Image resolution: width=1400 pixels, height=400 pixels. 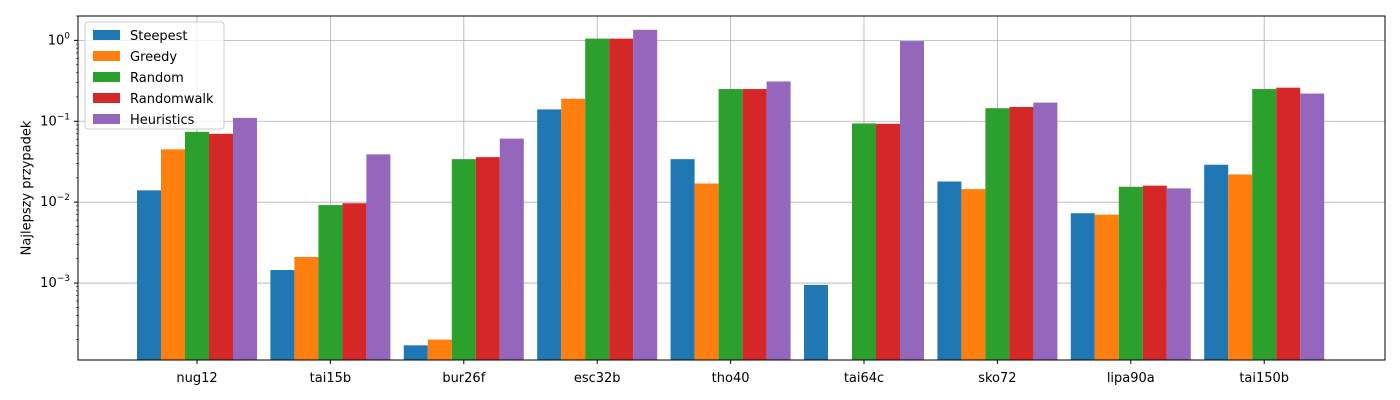 What do you see at coordinates (1021, 233) in the screenshot?
I see `bar-randomwalk-sko72` at bounding box center [1021, 233].